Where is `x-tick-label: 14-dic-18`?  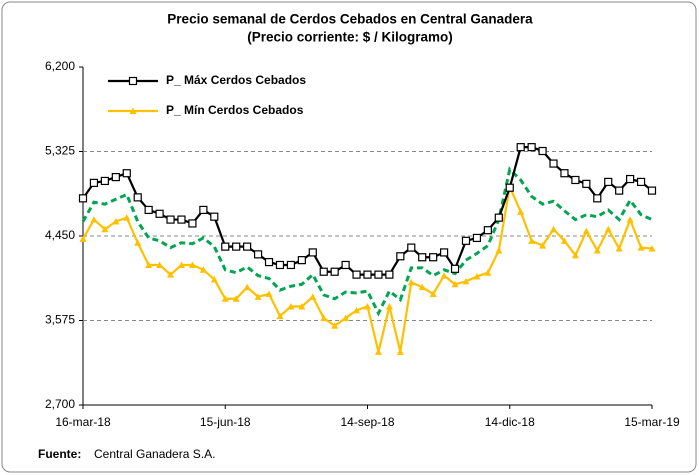 x-tick-label: 14-dic-18 is located at coordinates (510, 422).